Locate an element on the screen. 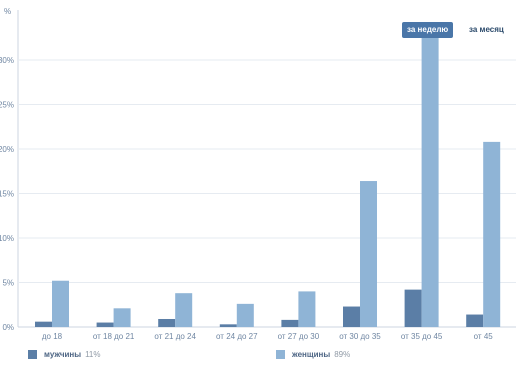  y-tick-label: 30% is located at coordinates (7, 60).